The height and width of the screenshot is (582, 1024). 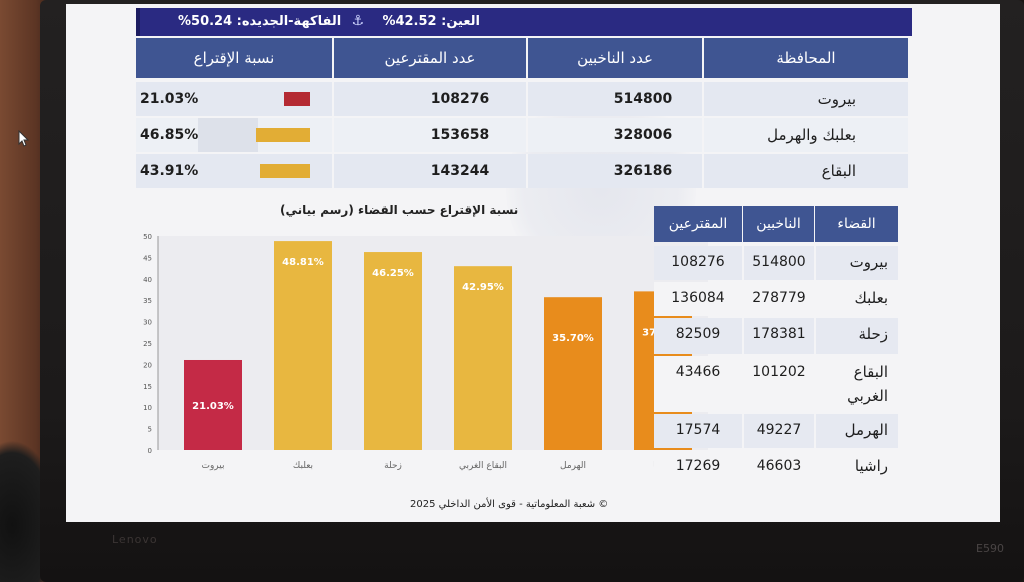 What do you see at coordinates (147, 258) in the screenshot?
I see `y-tick-label: 45` at bounding box center [147, 258].